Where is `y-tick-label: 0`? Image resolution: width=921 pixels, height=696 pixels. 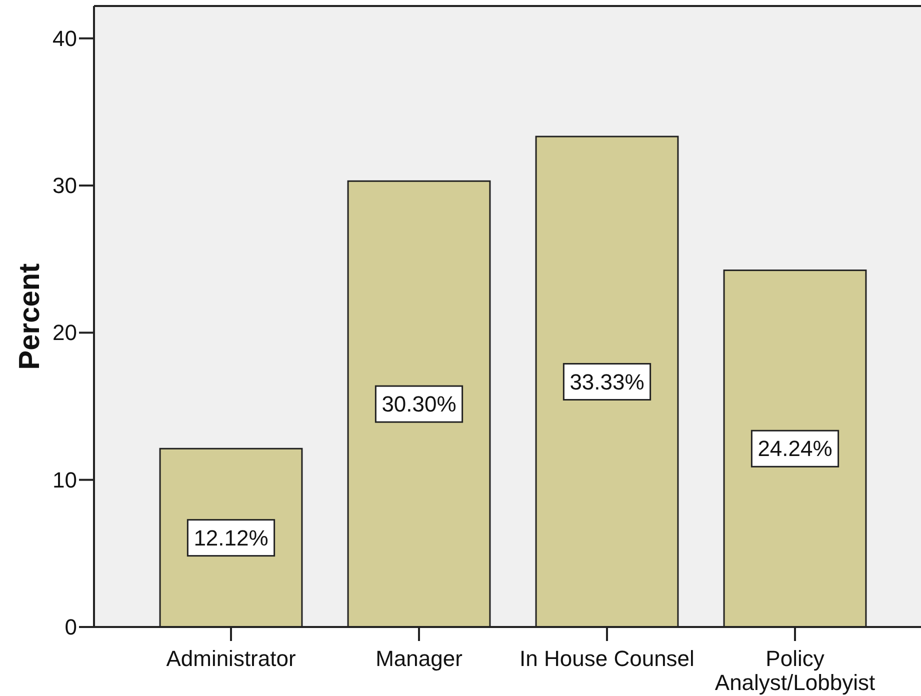 y-tick-label: 0 is located at coordinates (70, 627).